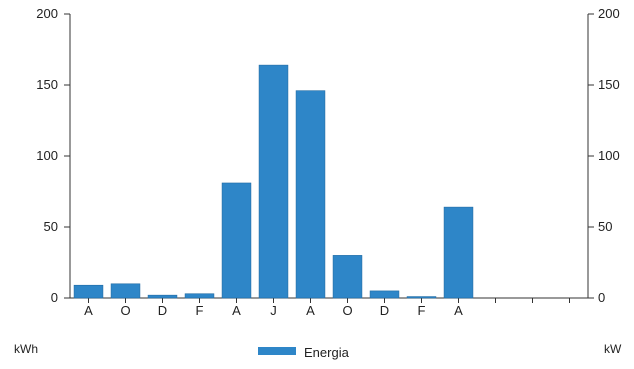 The image size is (634, 369). I want to click on y-tick-label-right: 0, so click(601, 297).